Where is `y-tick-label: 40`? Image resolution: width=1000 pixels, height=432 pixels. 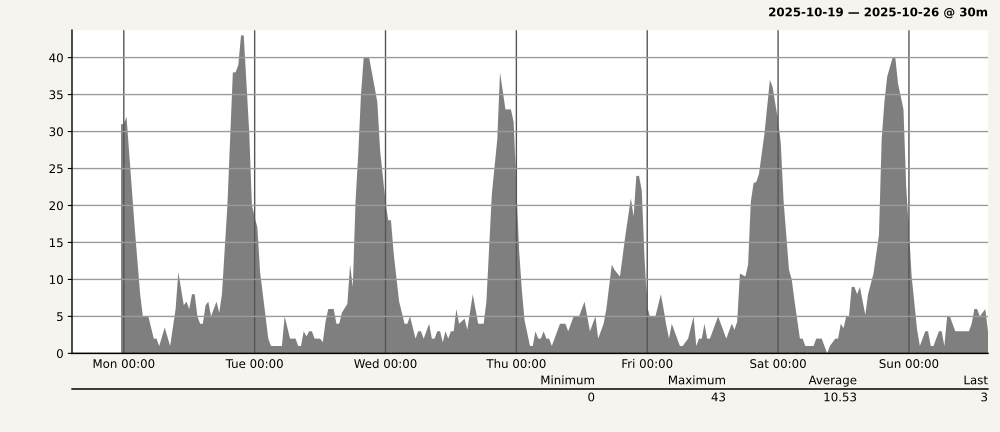 y-tick-label: 40 is located at coordinates (56, 57).